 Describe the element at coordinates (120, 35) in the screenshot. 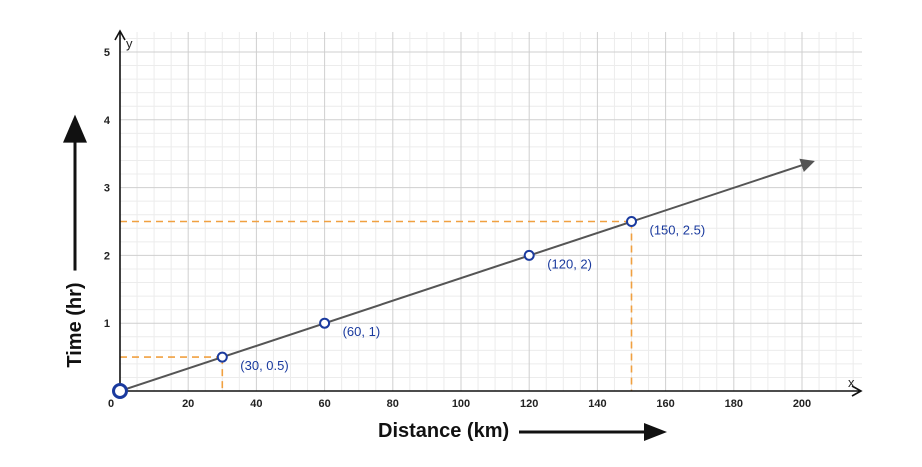

I see `y-axis-arrowhead-icon` at that location.